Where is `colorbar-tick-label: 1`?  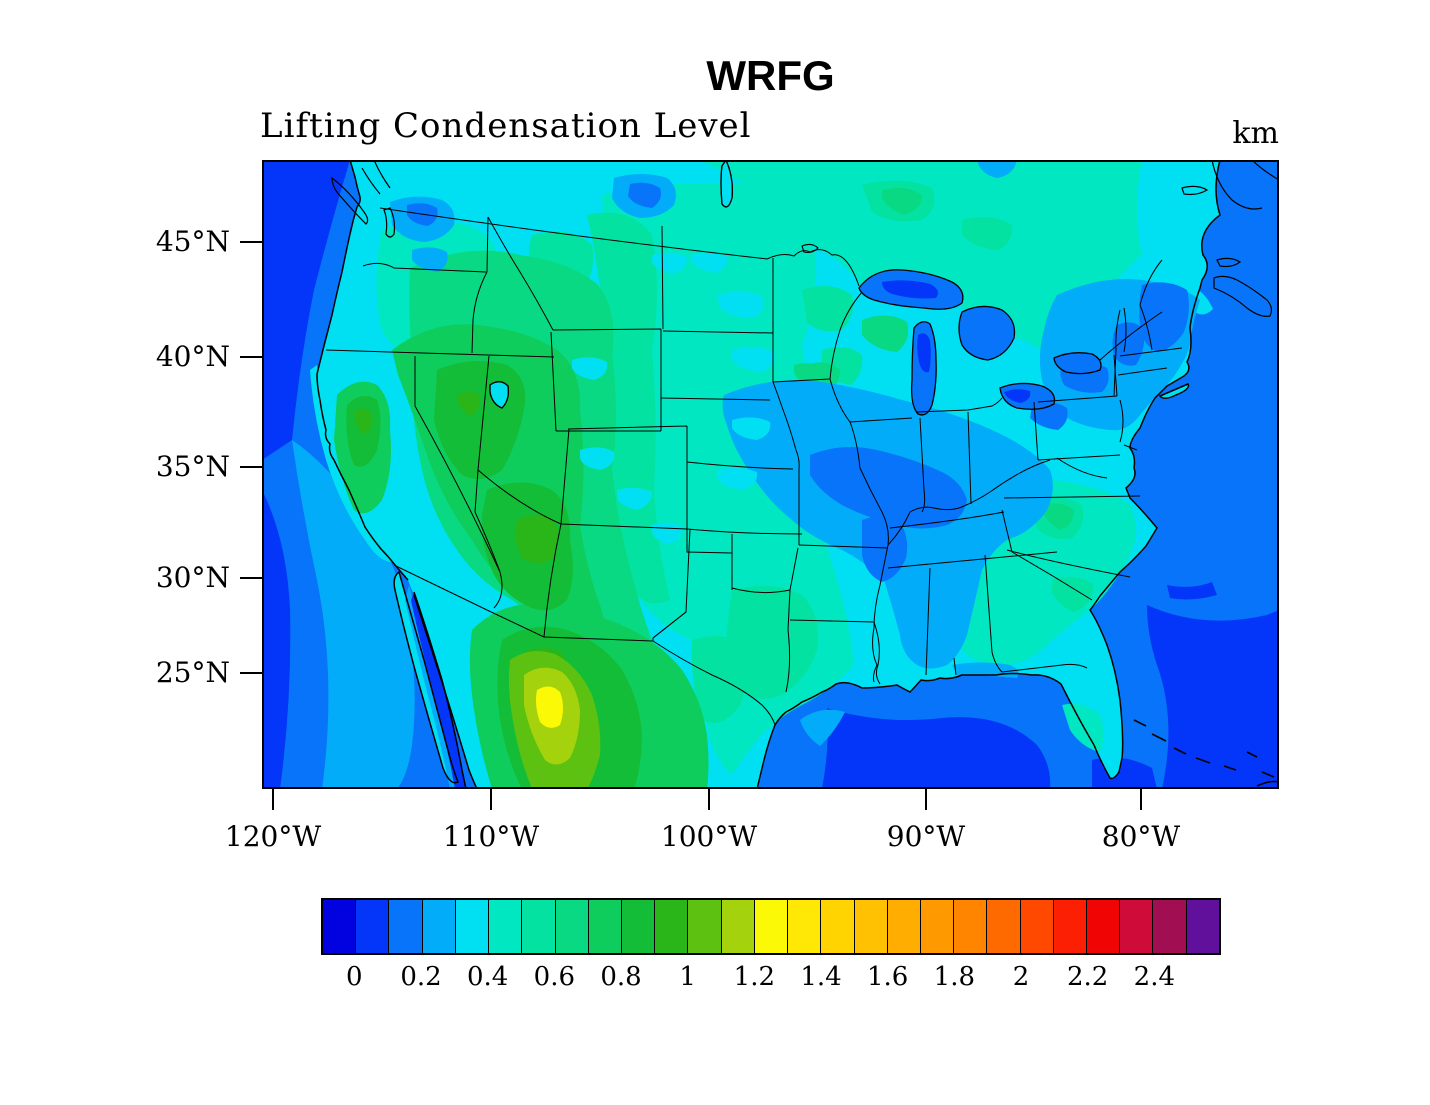
colorbar-tick-label: 1 is located at coordinates (687, 977).